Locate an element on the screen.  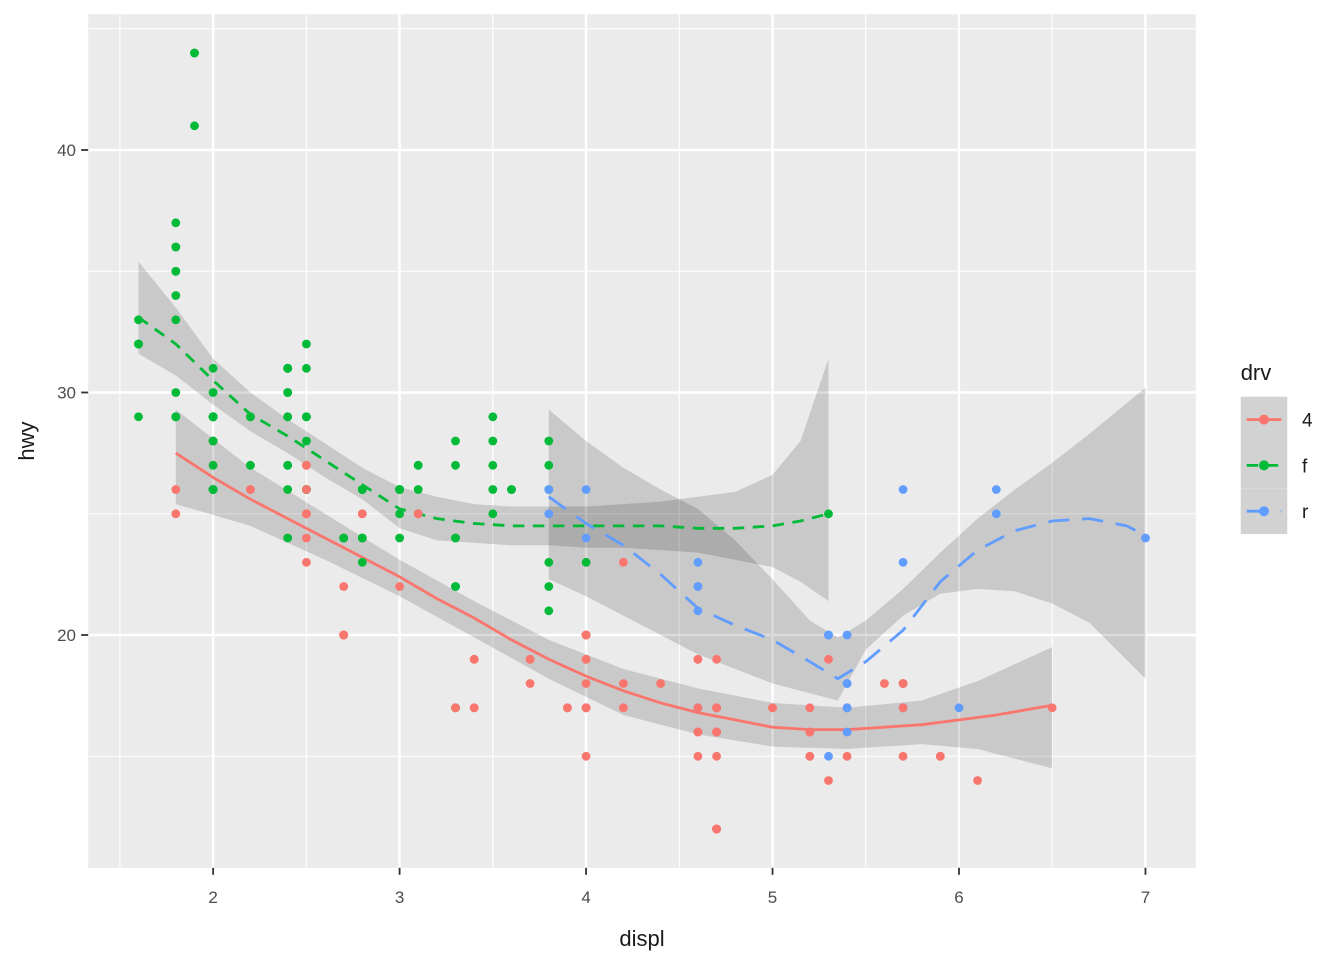
confidence-band-r is located at coordinates (847, 544).